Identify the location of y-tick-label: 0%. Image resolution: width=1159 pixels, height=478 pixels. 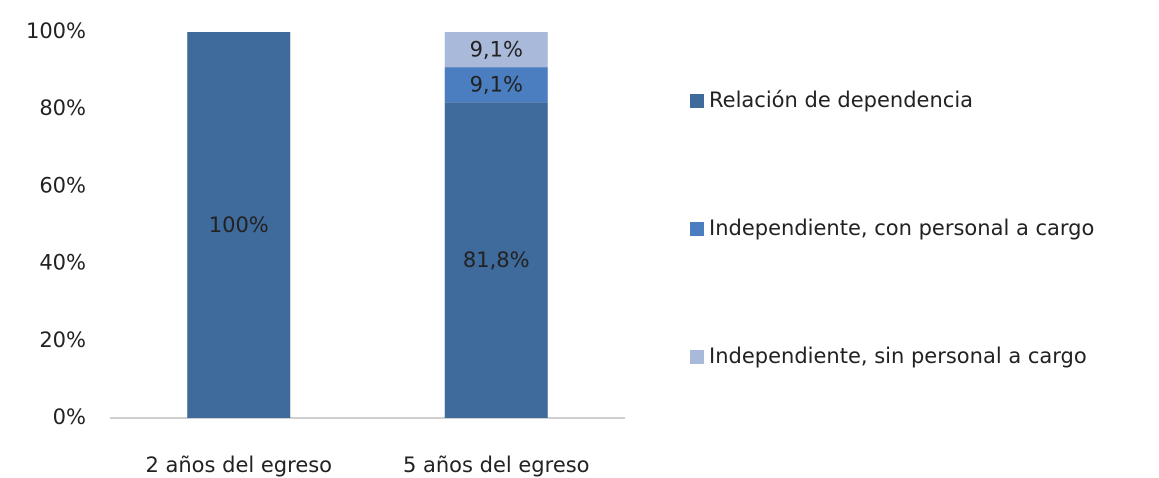
(69, 417).